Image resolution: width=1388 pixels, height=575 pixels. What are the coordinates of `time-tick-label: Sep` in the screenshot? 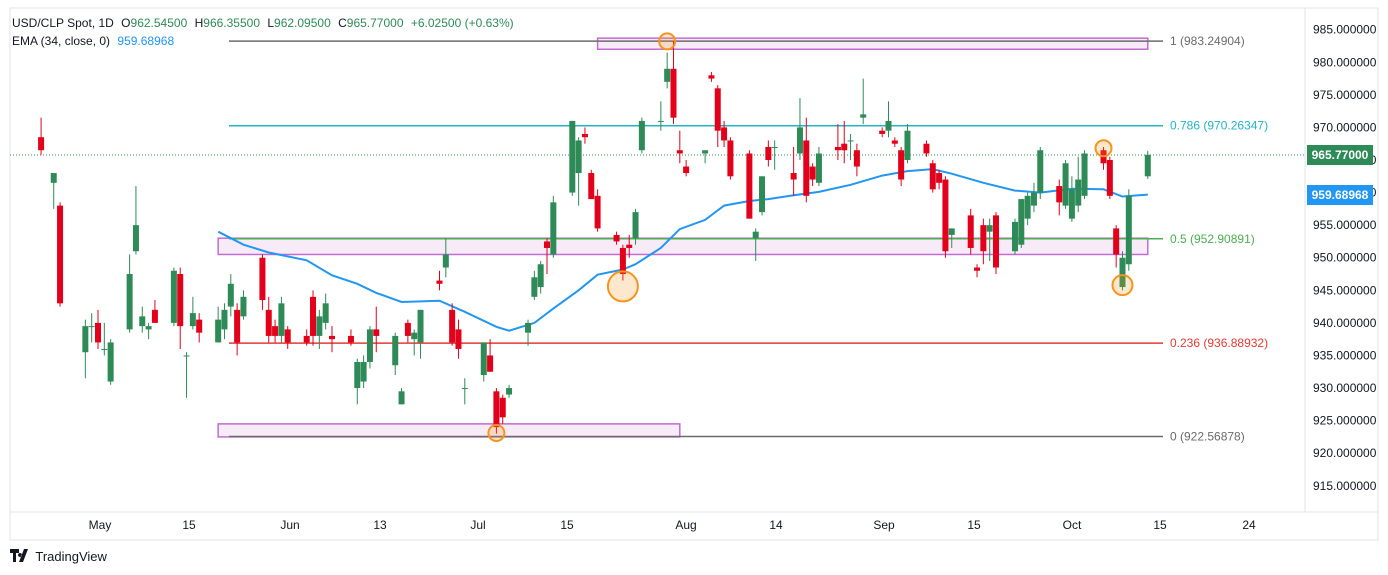 It's located at (884, 525).